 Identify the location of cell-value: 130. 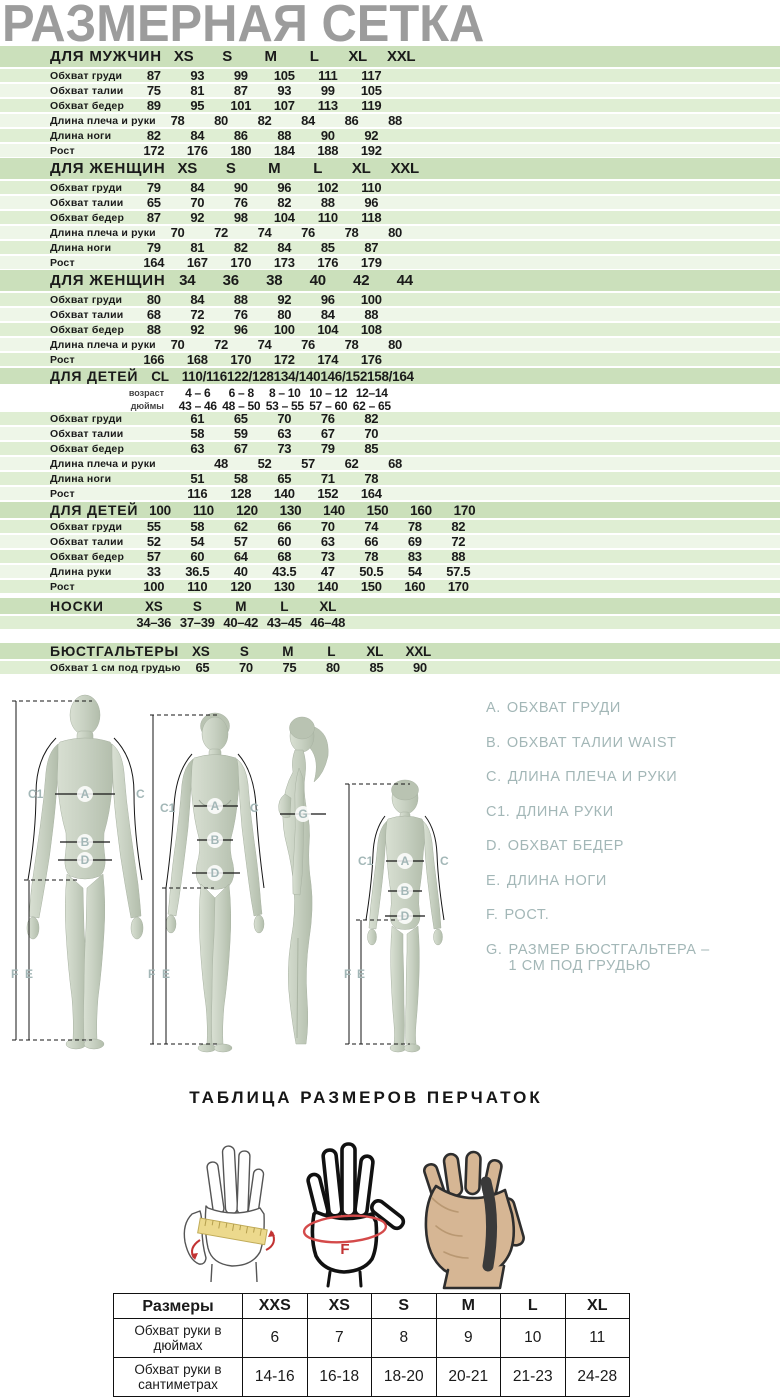
(284, 586).